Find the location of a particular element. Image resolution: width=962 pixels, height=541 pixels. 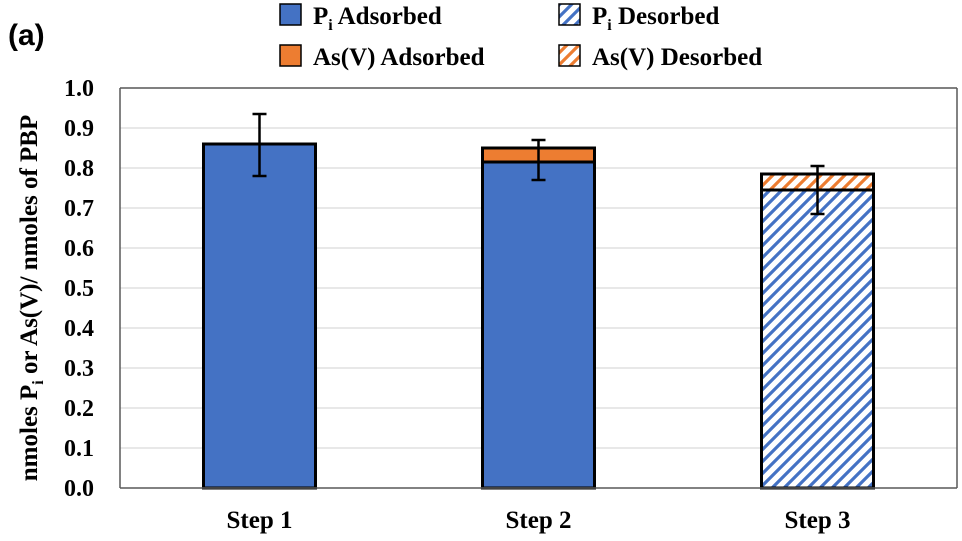

panel-label: (a) is located at coordinates (26, 35).